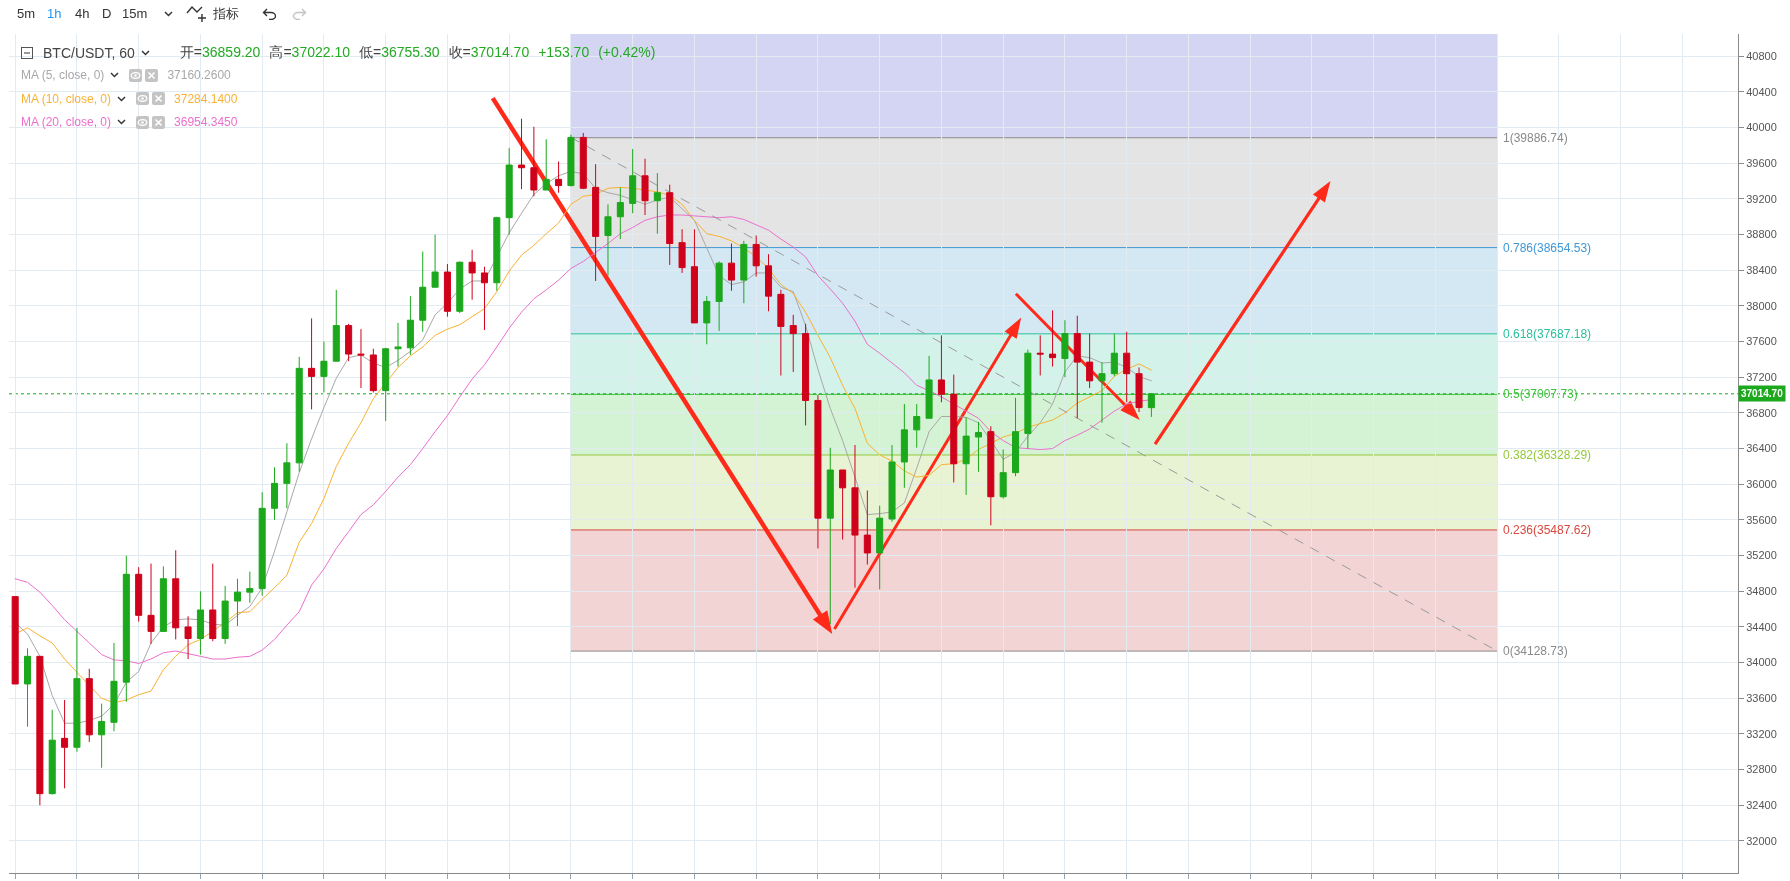  I want to click on text: 4h, so click(82, 14).